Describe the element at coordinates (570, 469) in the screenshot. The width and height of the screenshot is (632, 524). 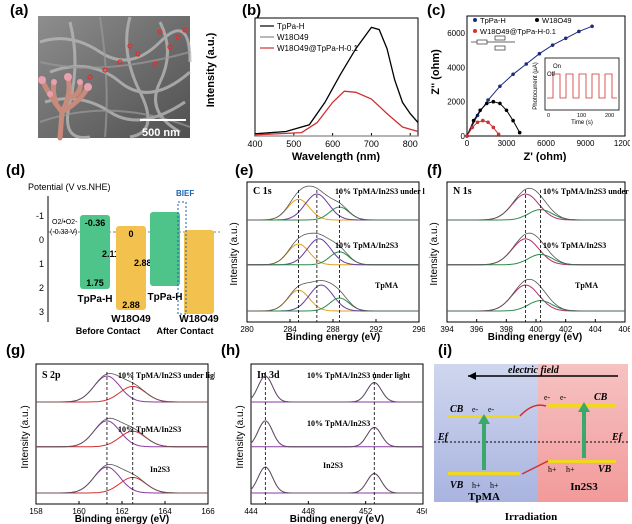
I see `i-h-right-2: h+` at that location.